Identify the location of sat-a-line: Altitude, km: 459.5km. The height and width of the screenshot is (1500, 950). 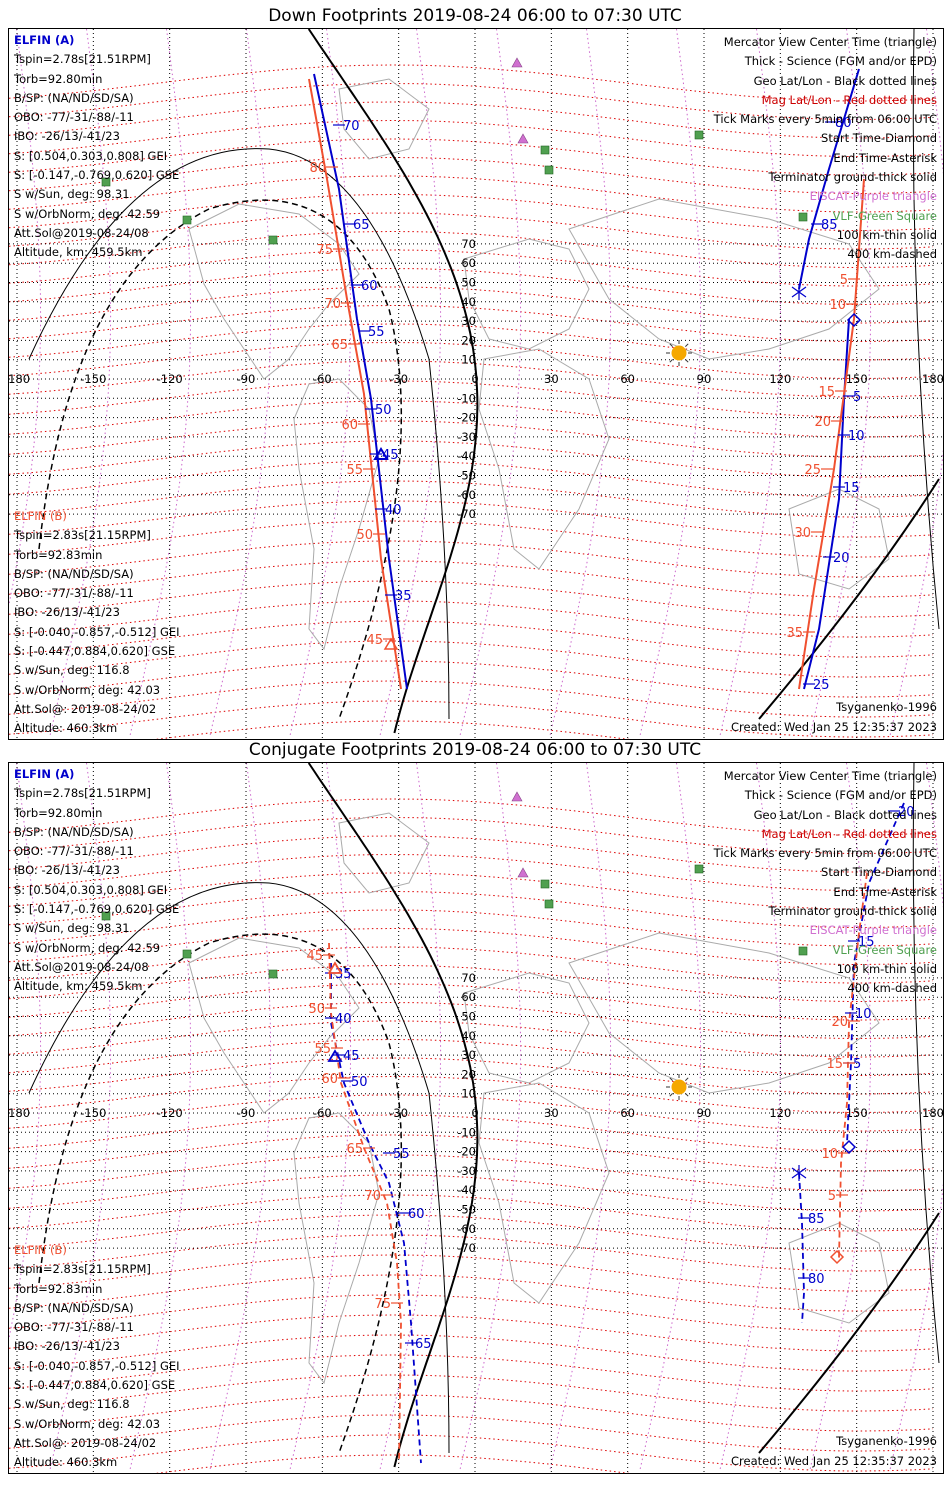
(78, 252).